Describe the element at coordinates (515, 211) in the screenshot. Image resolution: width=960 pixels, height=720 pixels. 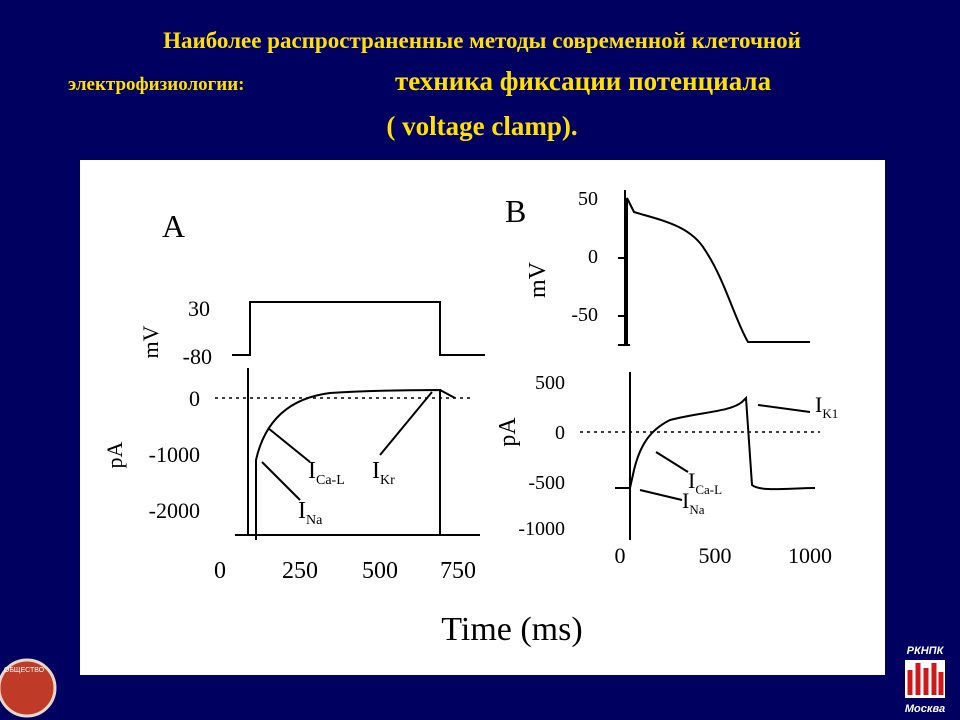
I see `panel-label: B` at that location.